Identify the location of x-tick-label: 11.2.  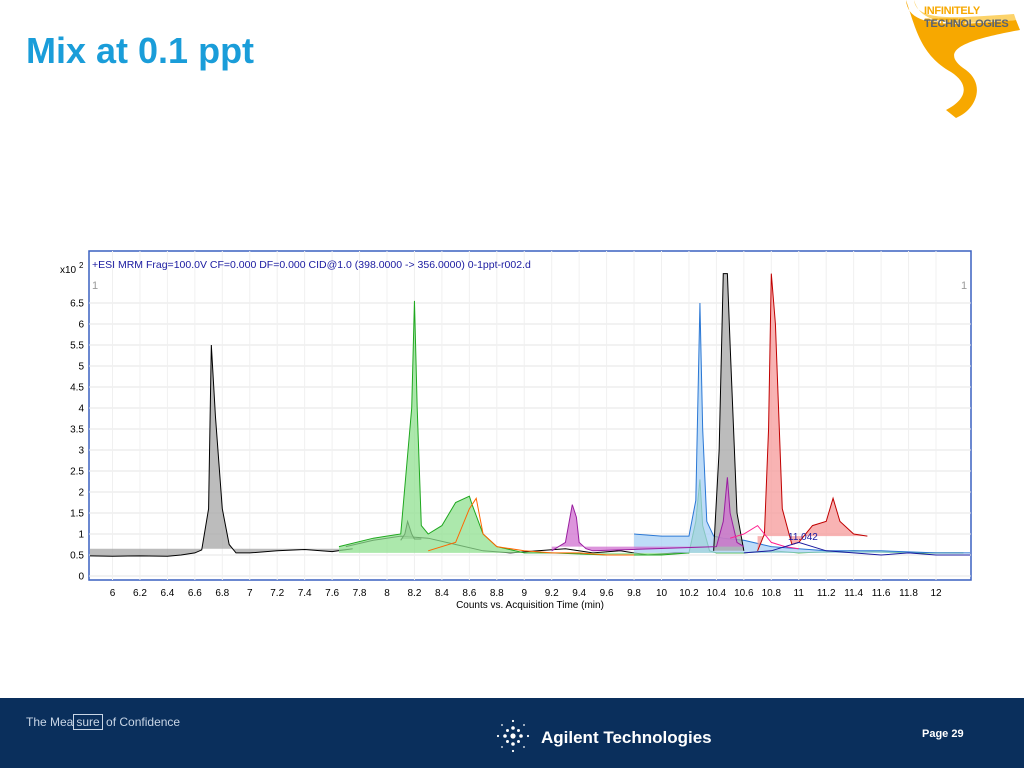
(826, 593).